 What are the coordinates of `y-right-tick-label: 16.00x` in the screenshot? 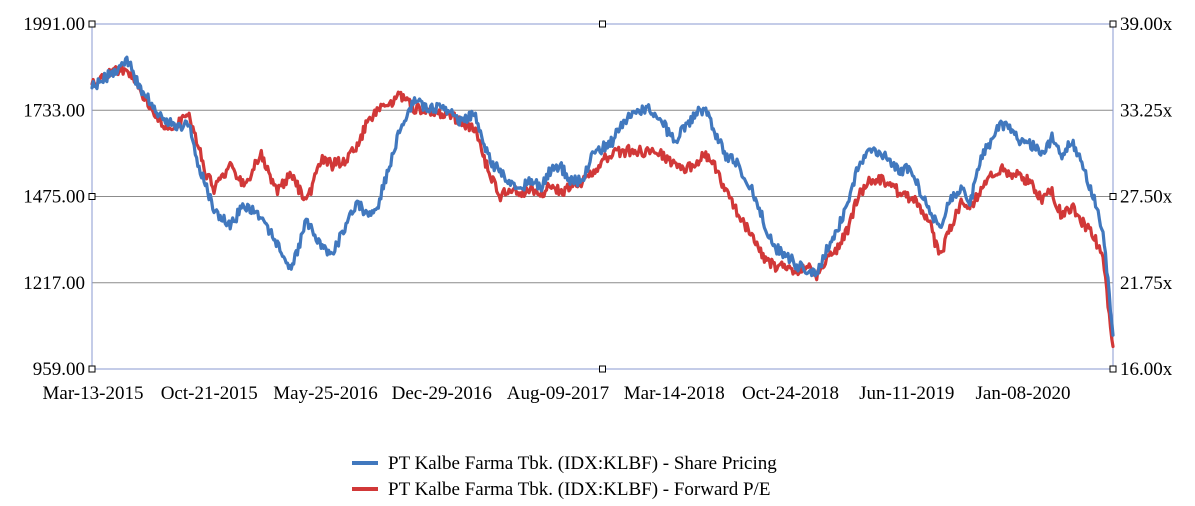 It's located at (1146, 369).